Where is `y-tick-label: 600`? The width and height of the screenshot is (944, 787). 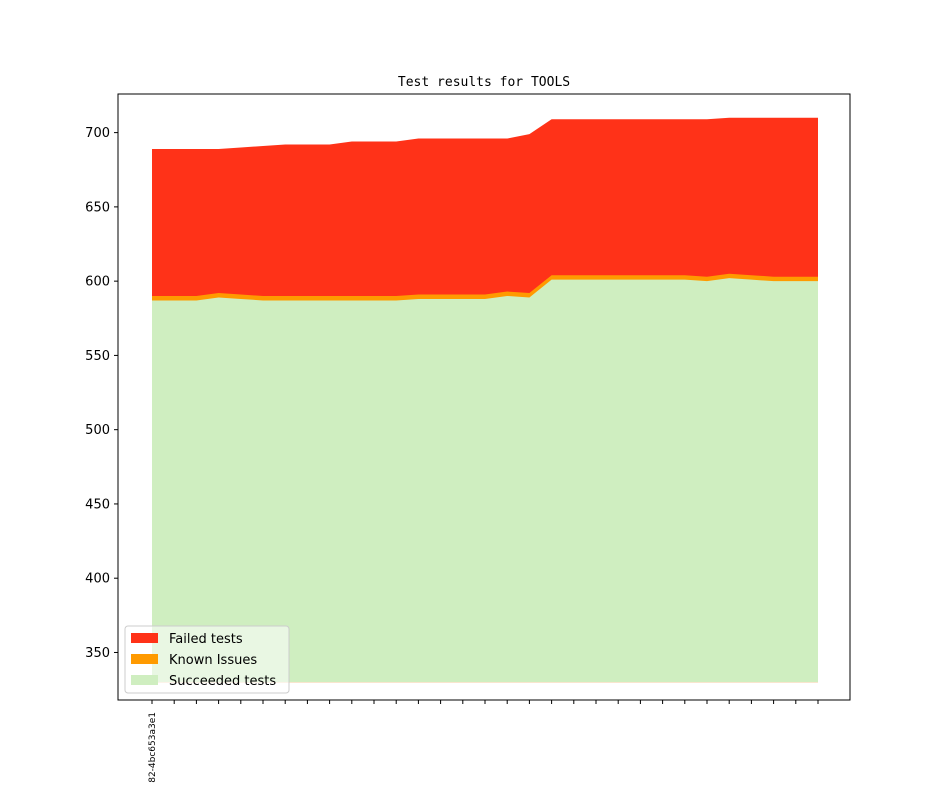 y-tick-label: 600 is located at coordinates (97, 282).